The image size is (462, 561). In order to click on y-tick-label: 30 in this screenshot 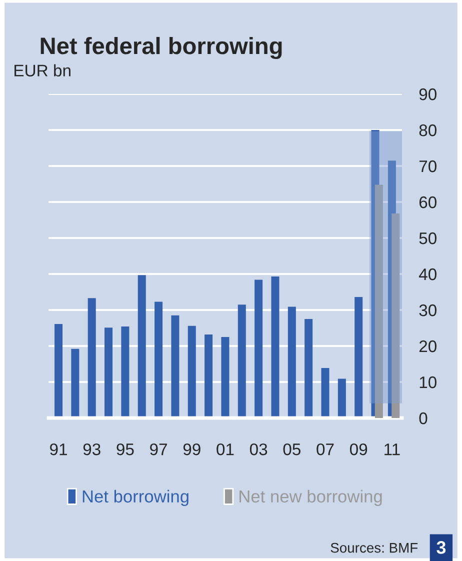, I will do `click(427, 310)`.